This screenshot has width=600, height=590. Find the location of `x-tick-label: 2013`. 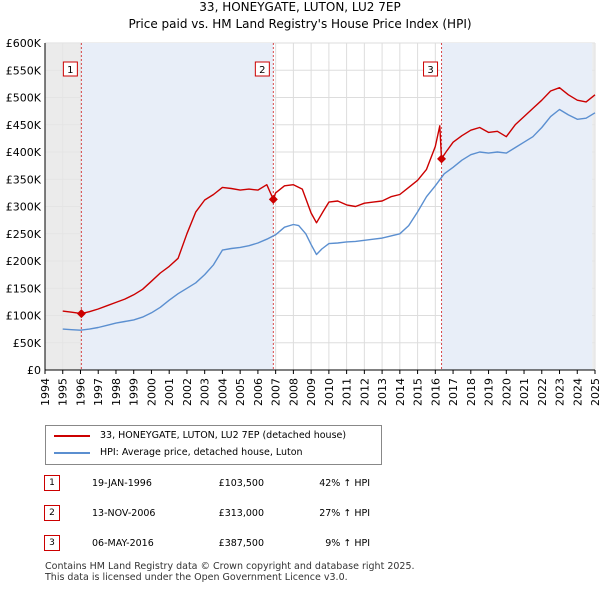

x-tick-label: 2013 is located at coordinates (382, 392).